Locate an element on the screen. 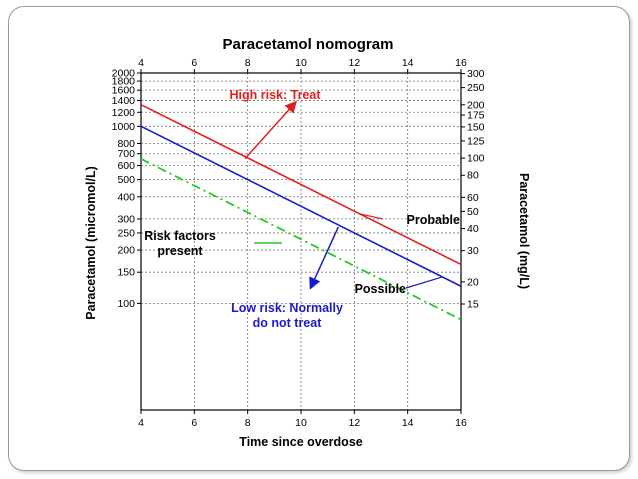  y-tick-label-left: 1600 is located at coordinates (124, 91).